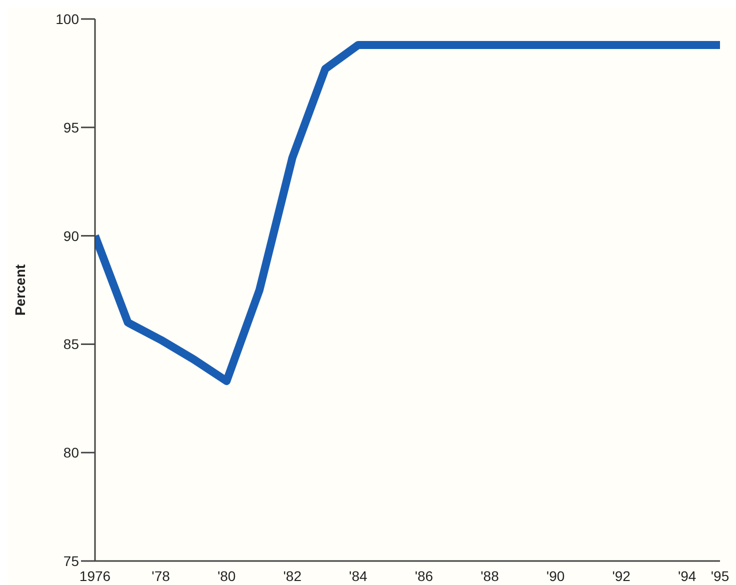 Image resolution: width=736 pixels, height=585 pixels. I want to click on y-tick-label: 100, so click(68, 18).